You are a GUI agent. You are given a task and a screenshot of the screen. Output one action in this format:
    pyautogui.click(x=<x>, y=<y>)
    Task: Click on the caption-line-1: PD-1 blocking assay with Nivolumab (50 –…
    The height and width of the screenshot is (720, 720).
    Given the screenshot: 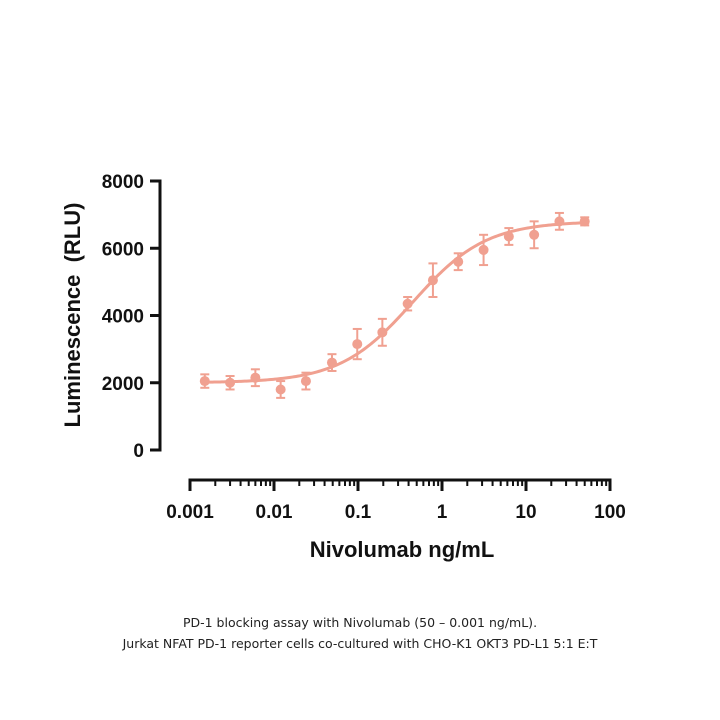 What is the action you would take?
    pyautogui.click(x=360, y=622)
    